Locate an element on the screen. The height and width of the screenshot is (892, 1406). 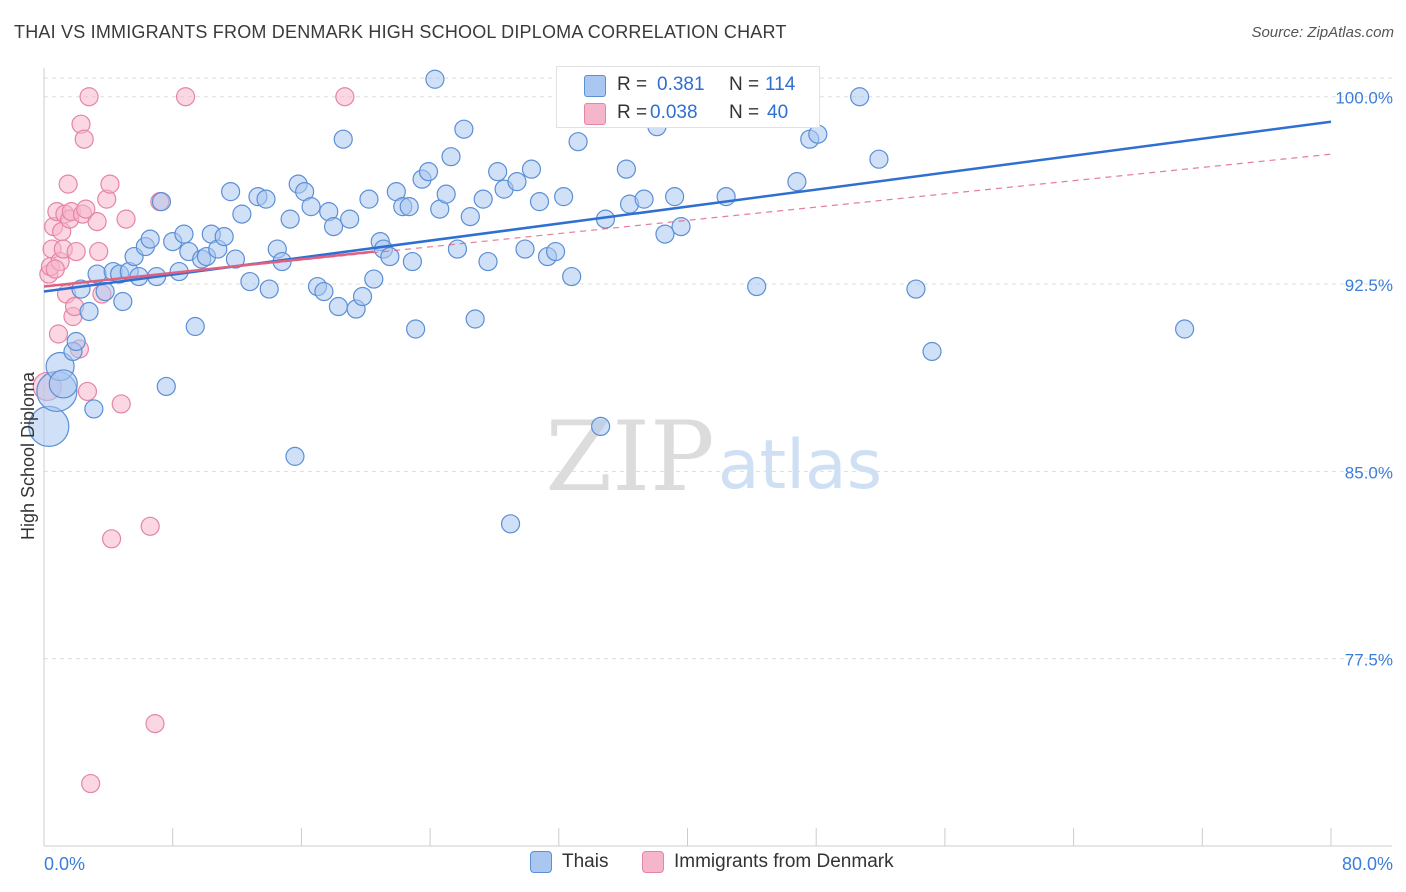
stats-r-value: 0.381 is located at coordinates (681, 84).